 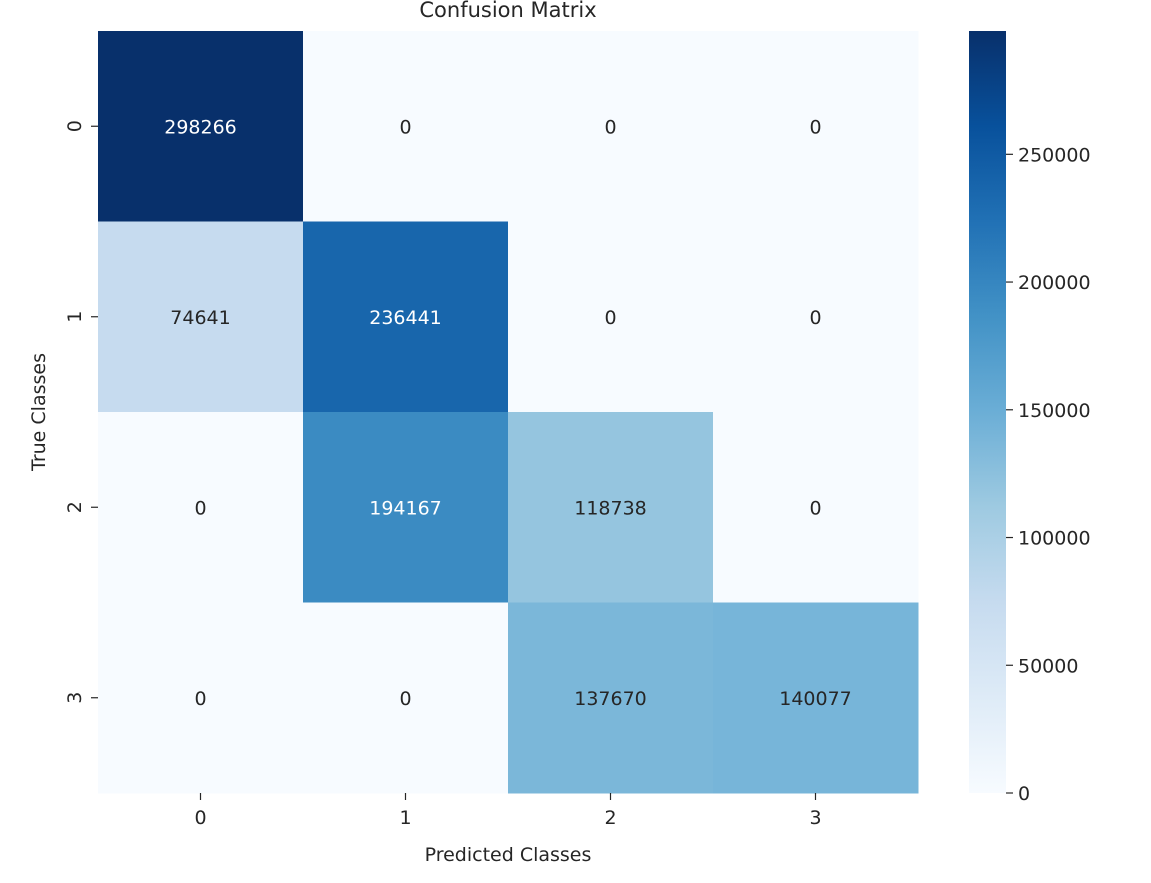 What do you see at coordinates (75, 317) in the screenshot?
I see `y-tick-label: 1` at bounding box center [75, 317].